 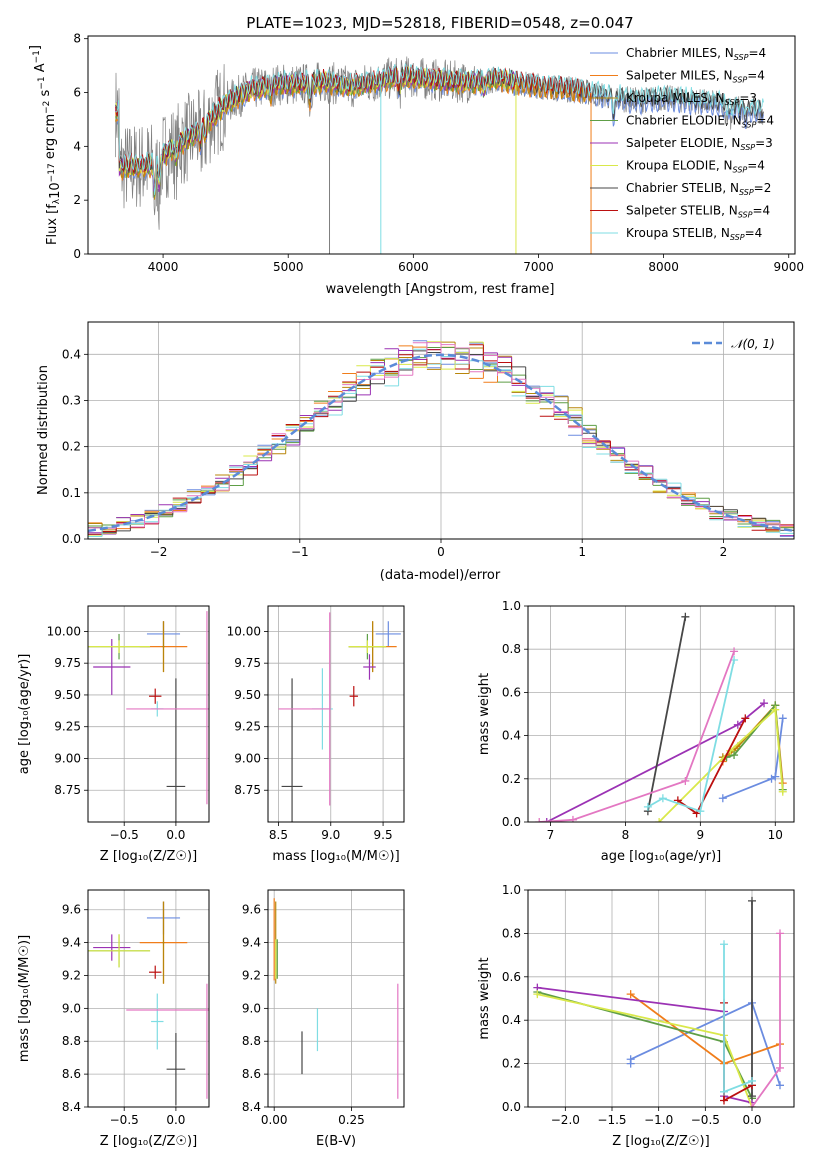 What do you see at coordinates (67, 758) in the screenshot?
I see `y-tick-label: 9.00` at bounding box center [67, 758].